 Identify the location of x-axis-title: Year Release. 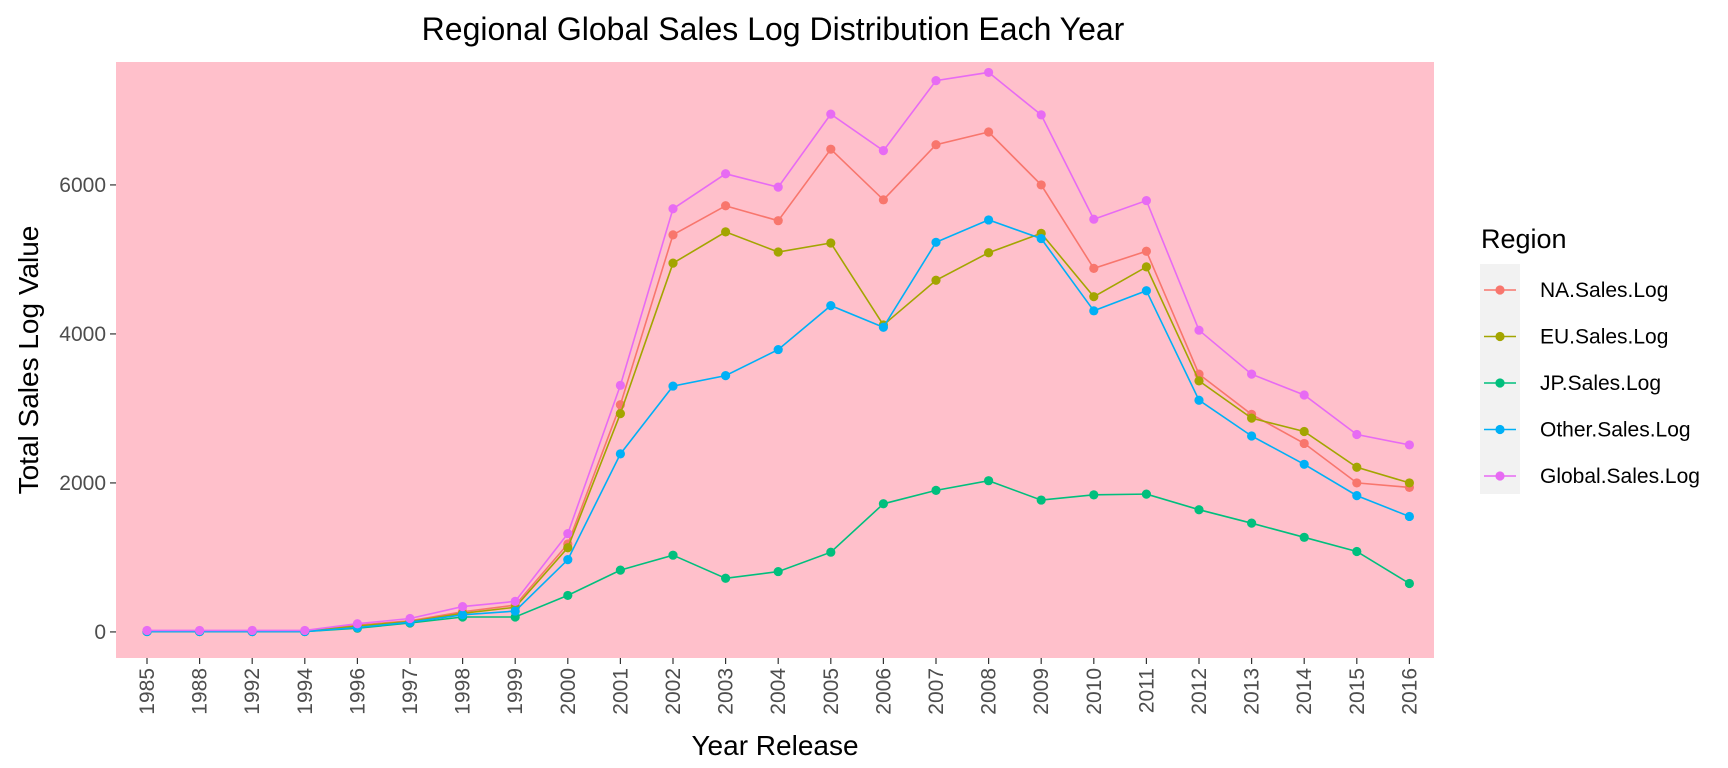
(774, 745).